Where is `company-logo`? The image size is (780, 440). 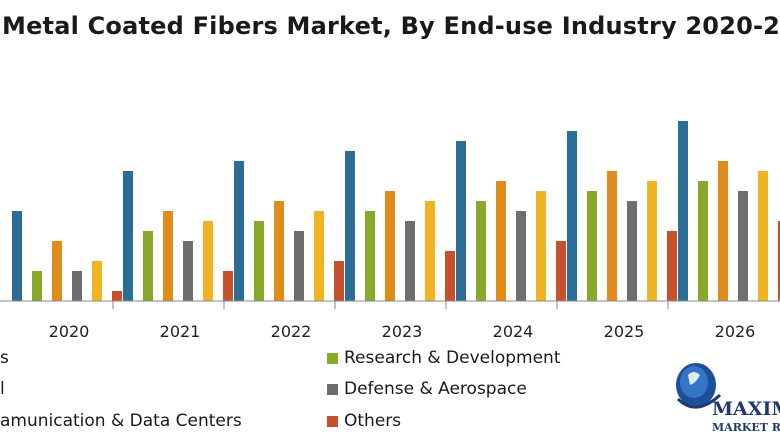
company-logo is located at coordinates (699, 386).